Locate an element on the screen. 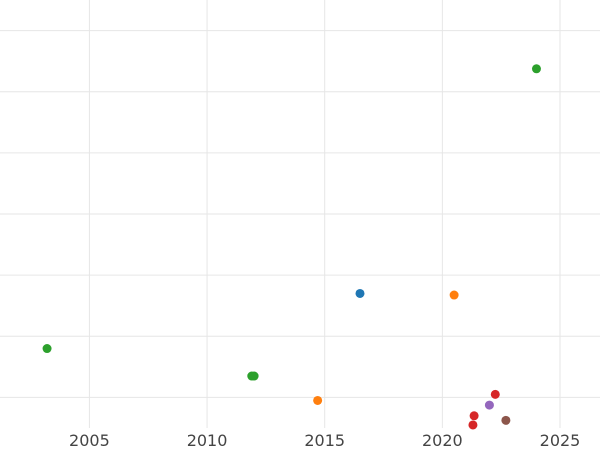  x-tick-label: 2010 is located at coordinates (207, 440).